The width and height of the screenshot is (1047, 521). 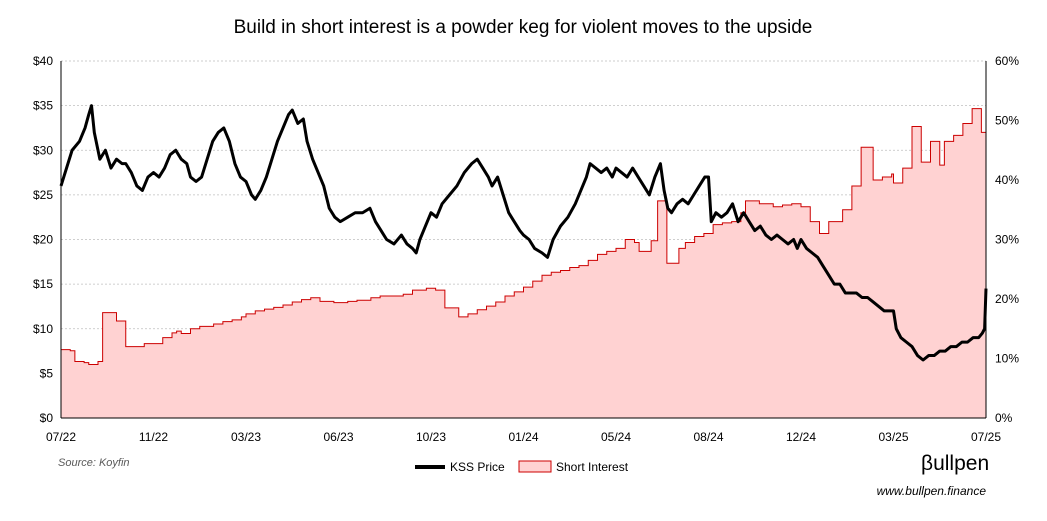 I want to click on x-tick-label: 10/23, so click(x=431, y=437).